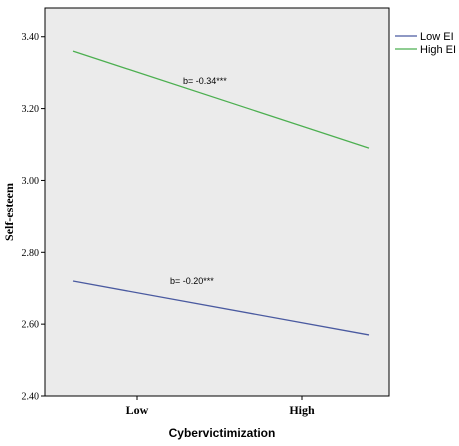  What do you see at coordinates (31, 37) in the screenshot?
I see `y-tick-label: 3.40` at bounding box center [31, 37].